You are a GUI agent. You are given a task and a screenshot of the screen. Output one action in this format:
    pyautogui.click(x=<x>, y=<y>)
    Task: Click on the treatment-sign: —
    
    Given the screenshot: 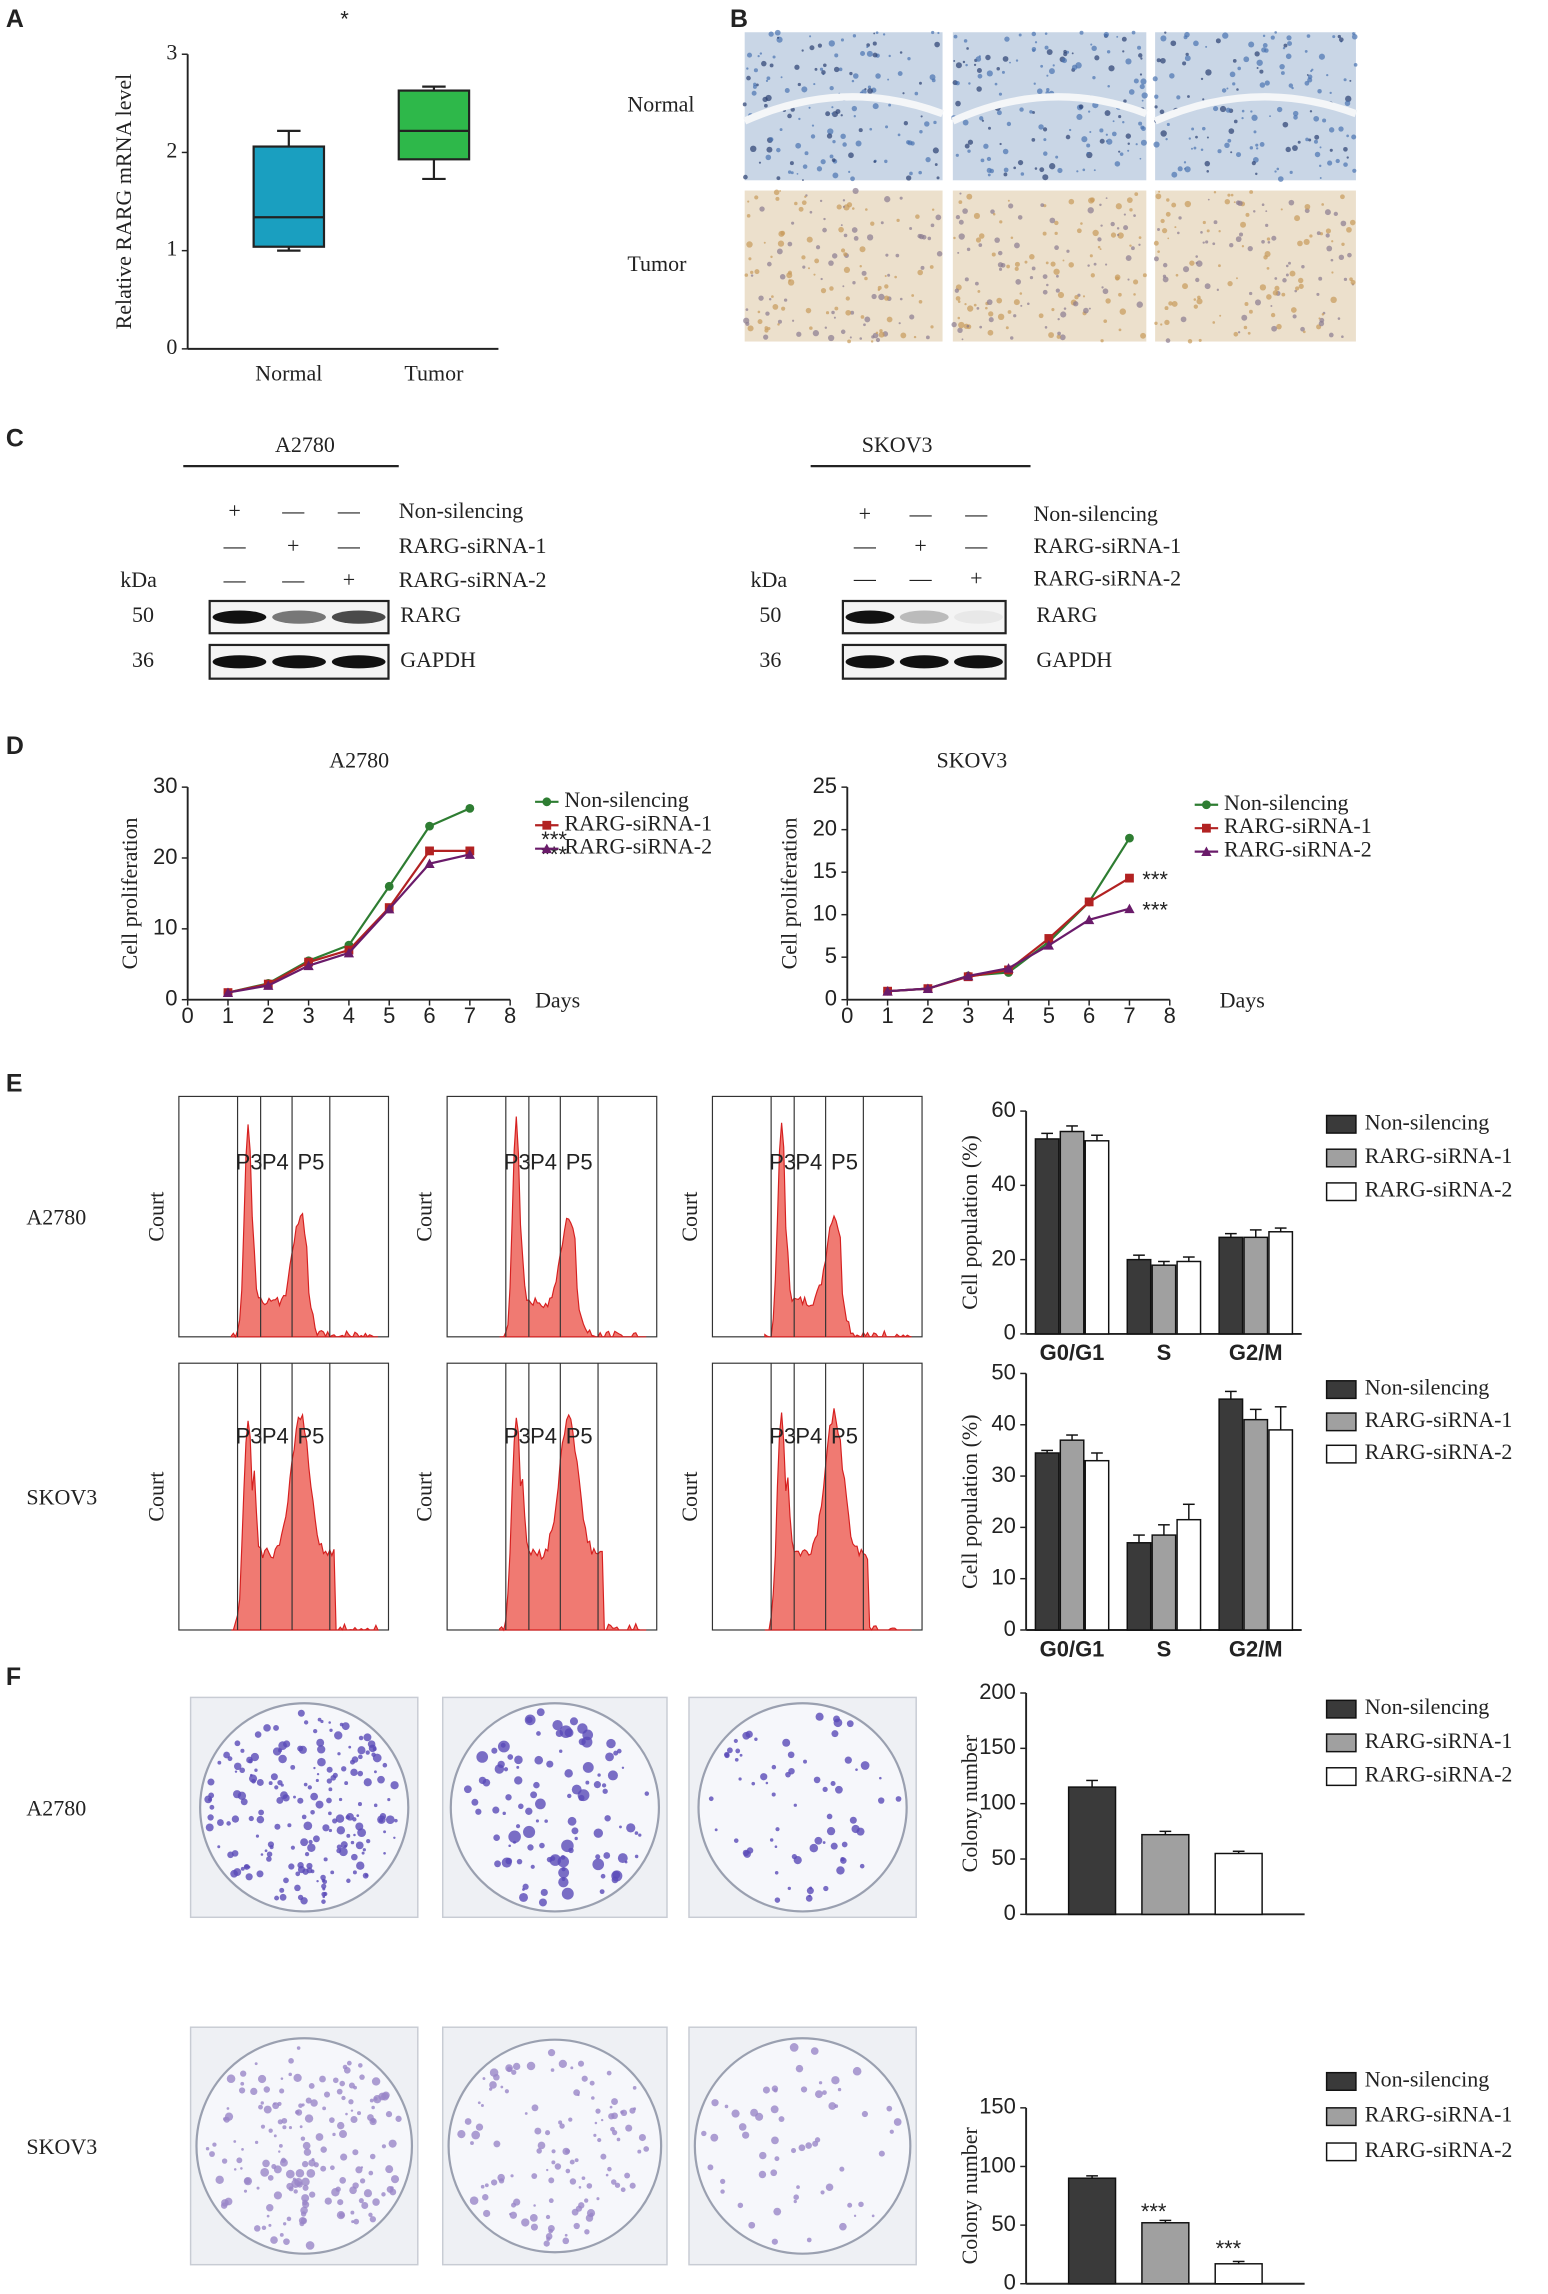 What is the action you would take?
    pyautogui.click(x=349, y=510)
    